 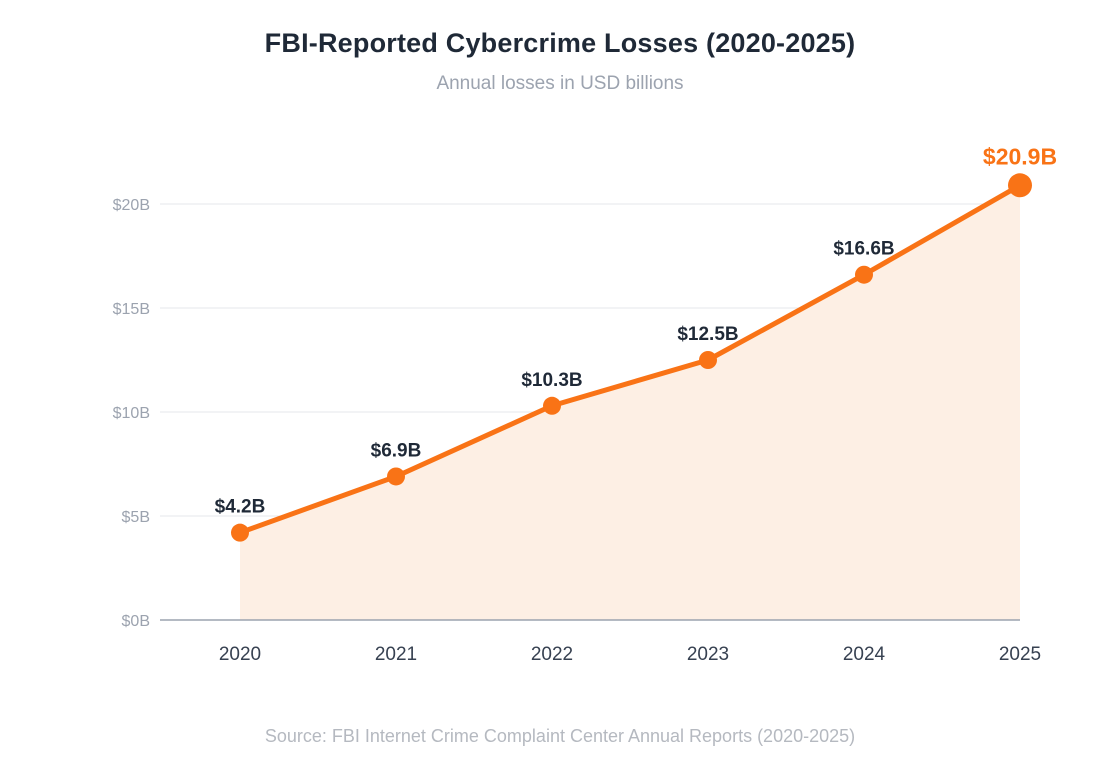 I want to click on y-axis-ticks: $0B $5B $10B $15B $20B, so click(x=131, y=413).